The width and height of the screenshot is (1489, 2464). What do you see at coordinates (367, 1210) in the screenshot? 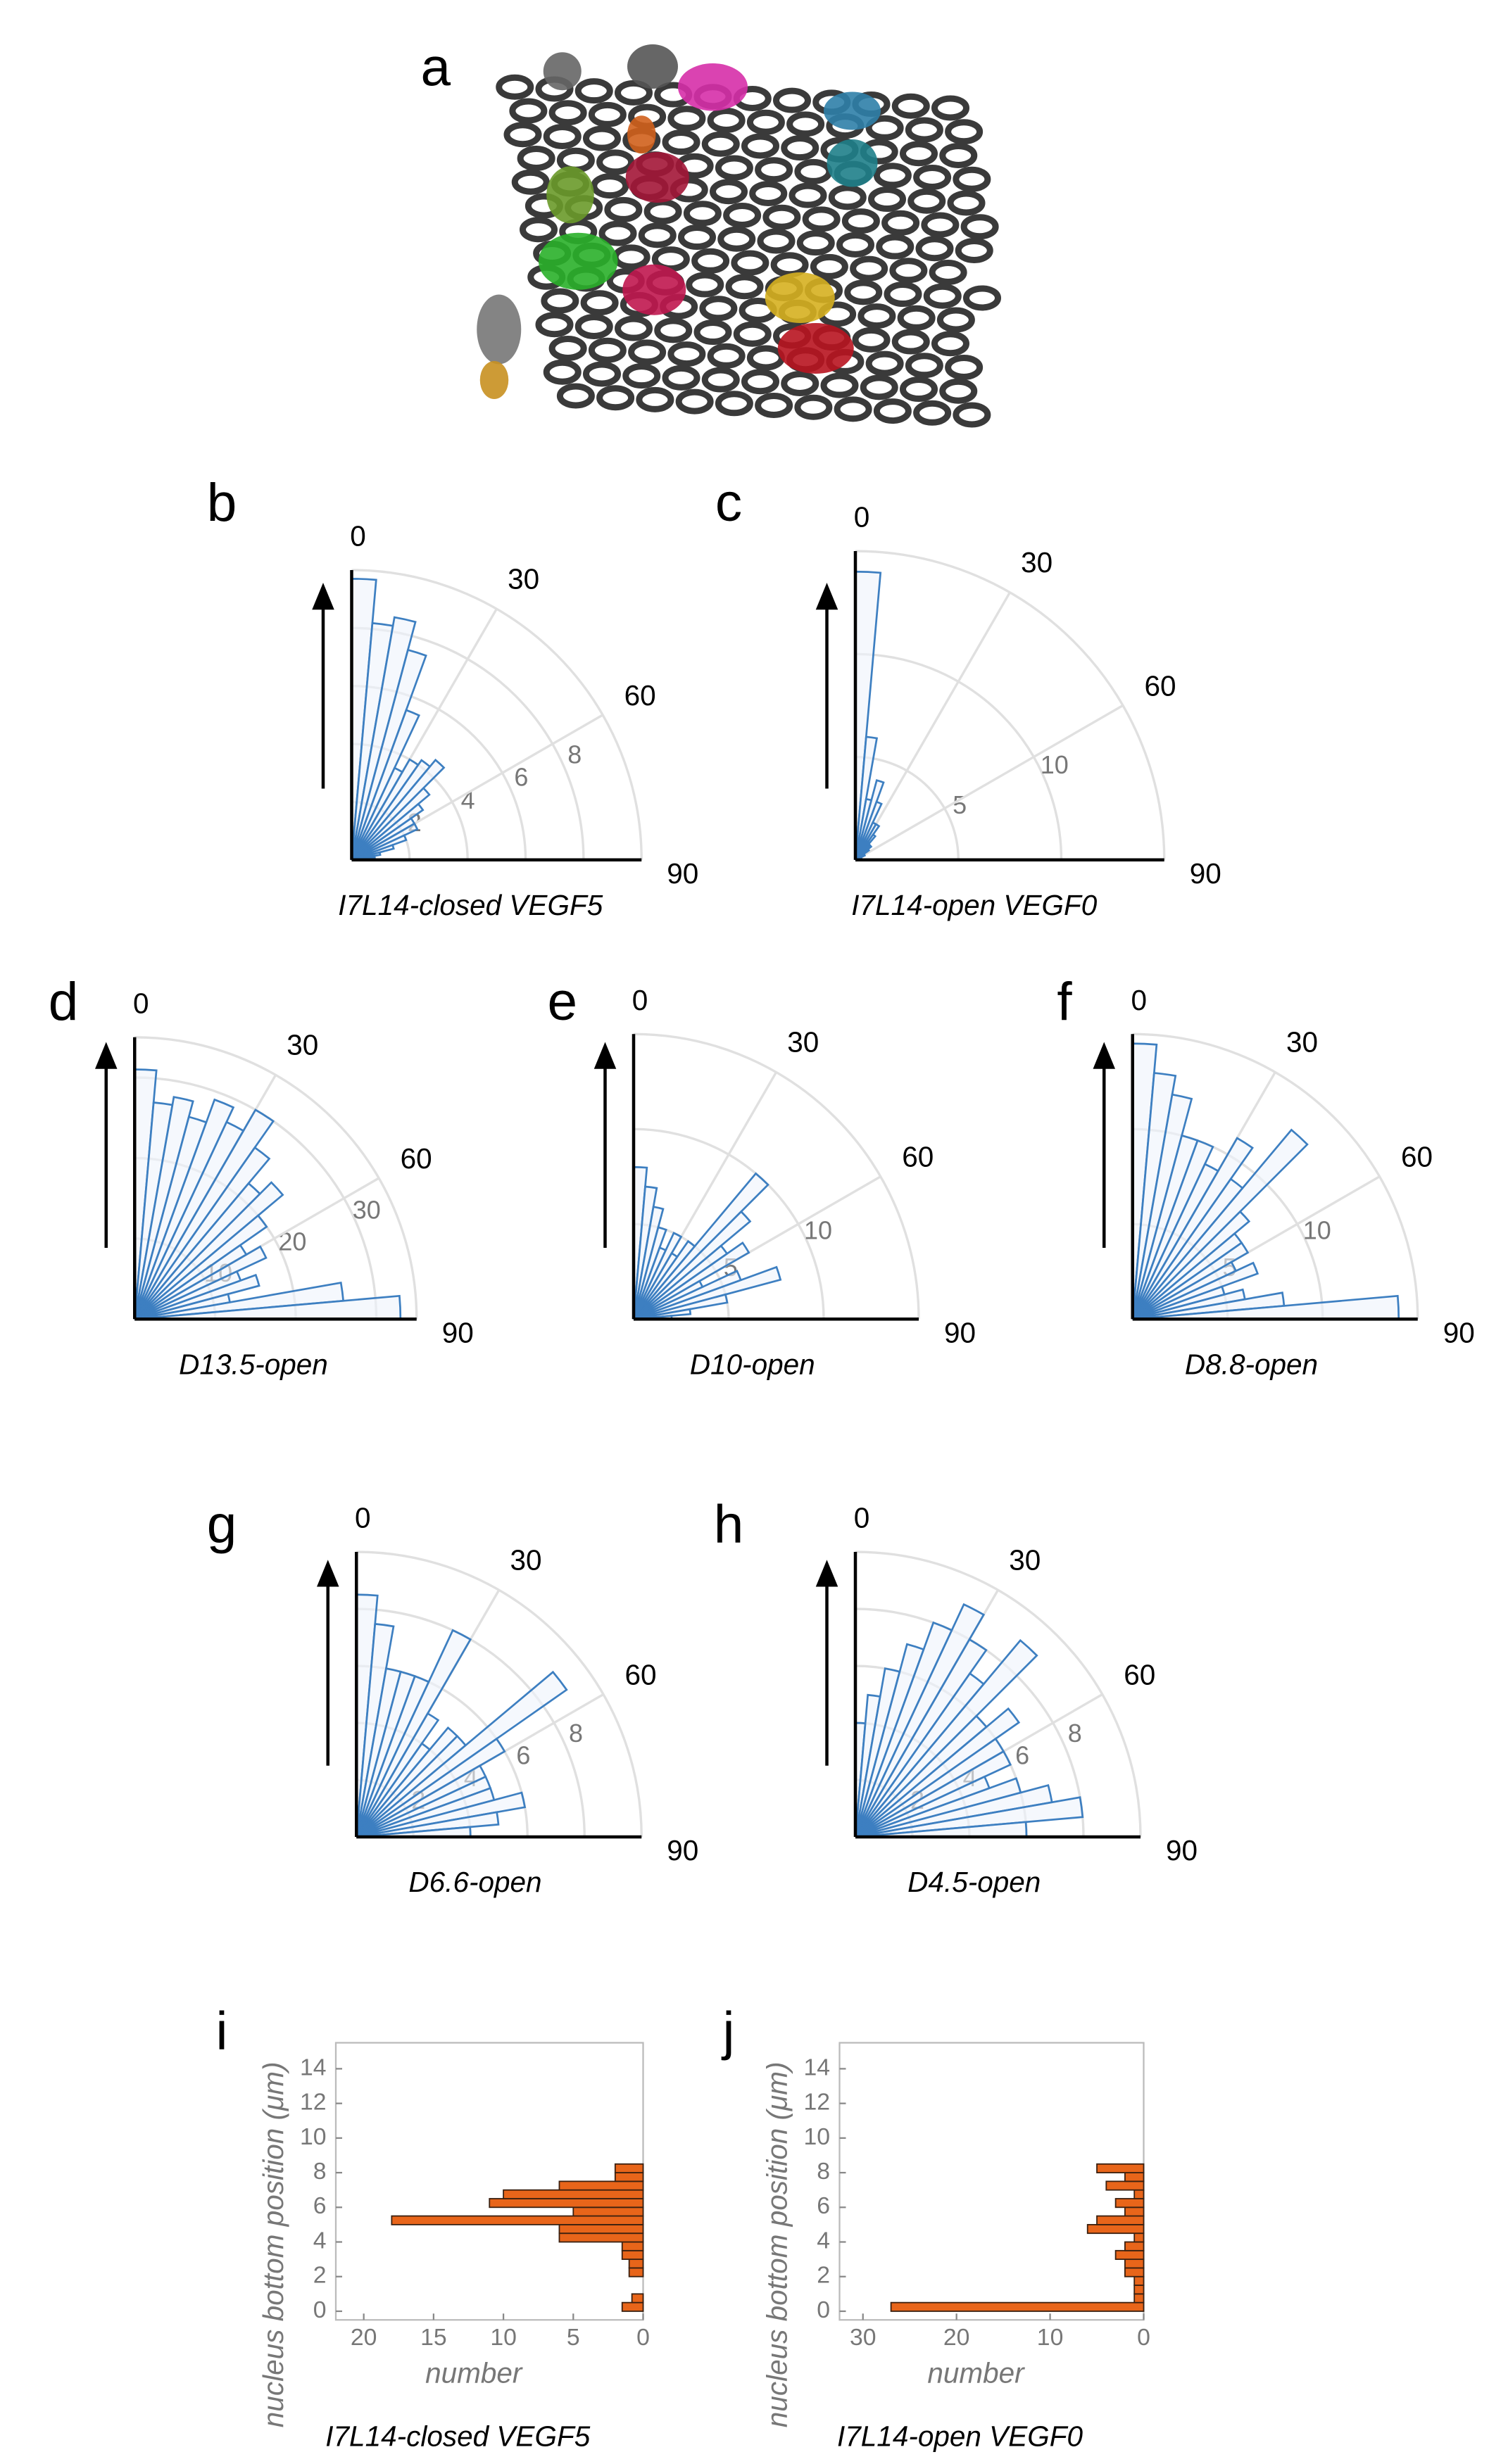
I see `radial-tick-label: 30` at bounding box center [367, 1210].